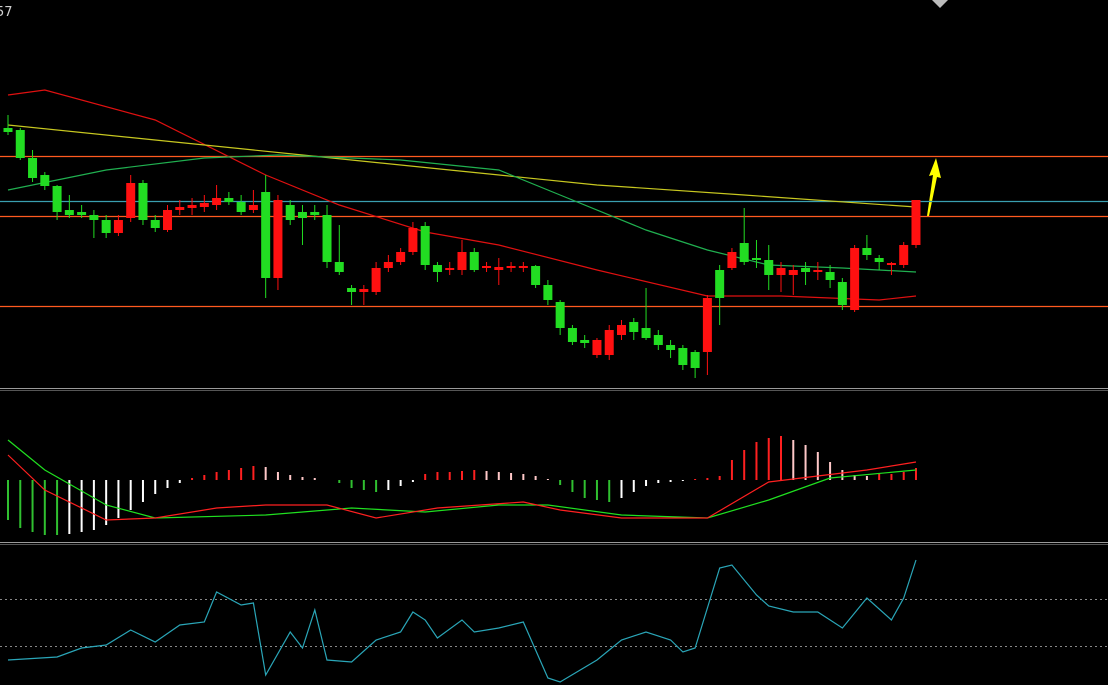 This screenshot has width=1108, height=685. Describe the element at coordinates (462, 166) in the screenshot. I see `moving-average` at that location.